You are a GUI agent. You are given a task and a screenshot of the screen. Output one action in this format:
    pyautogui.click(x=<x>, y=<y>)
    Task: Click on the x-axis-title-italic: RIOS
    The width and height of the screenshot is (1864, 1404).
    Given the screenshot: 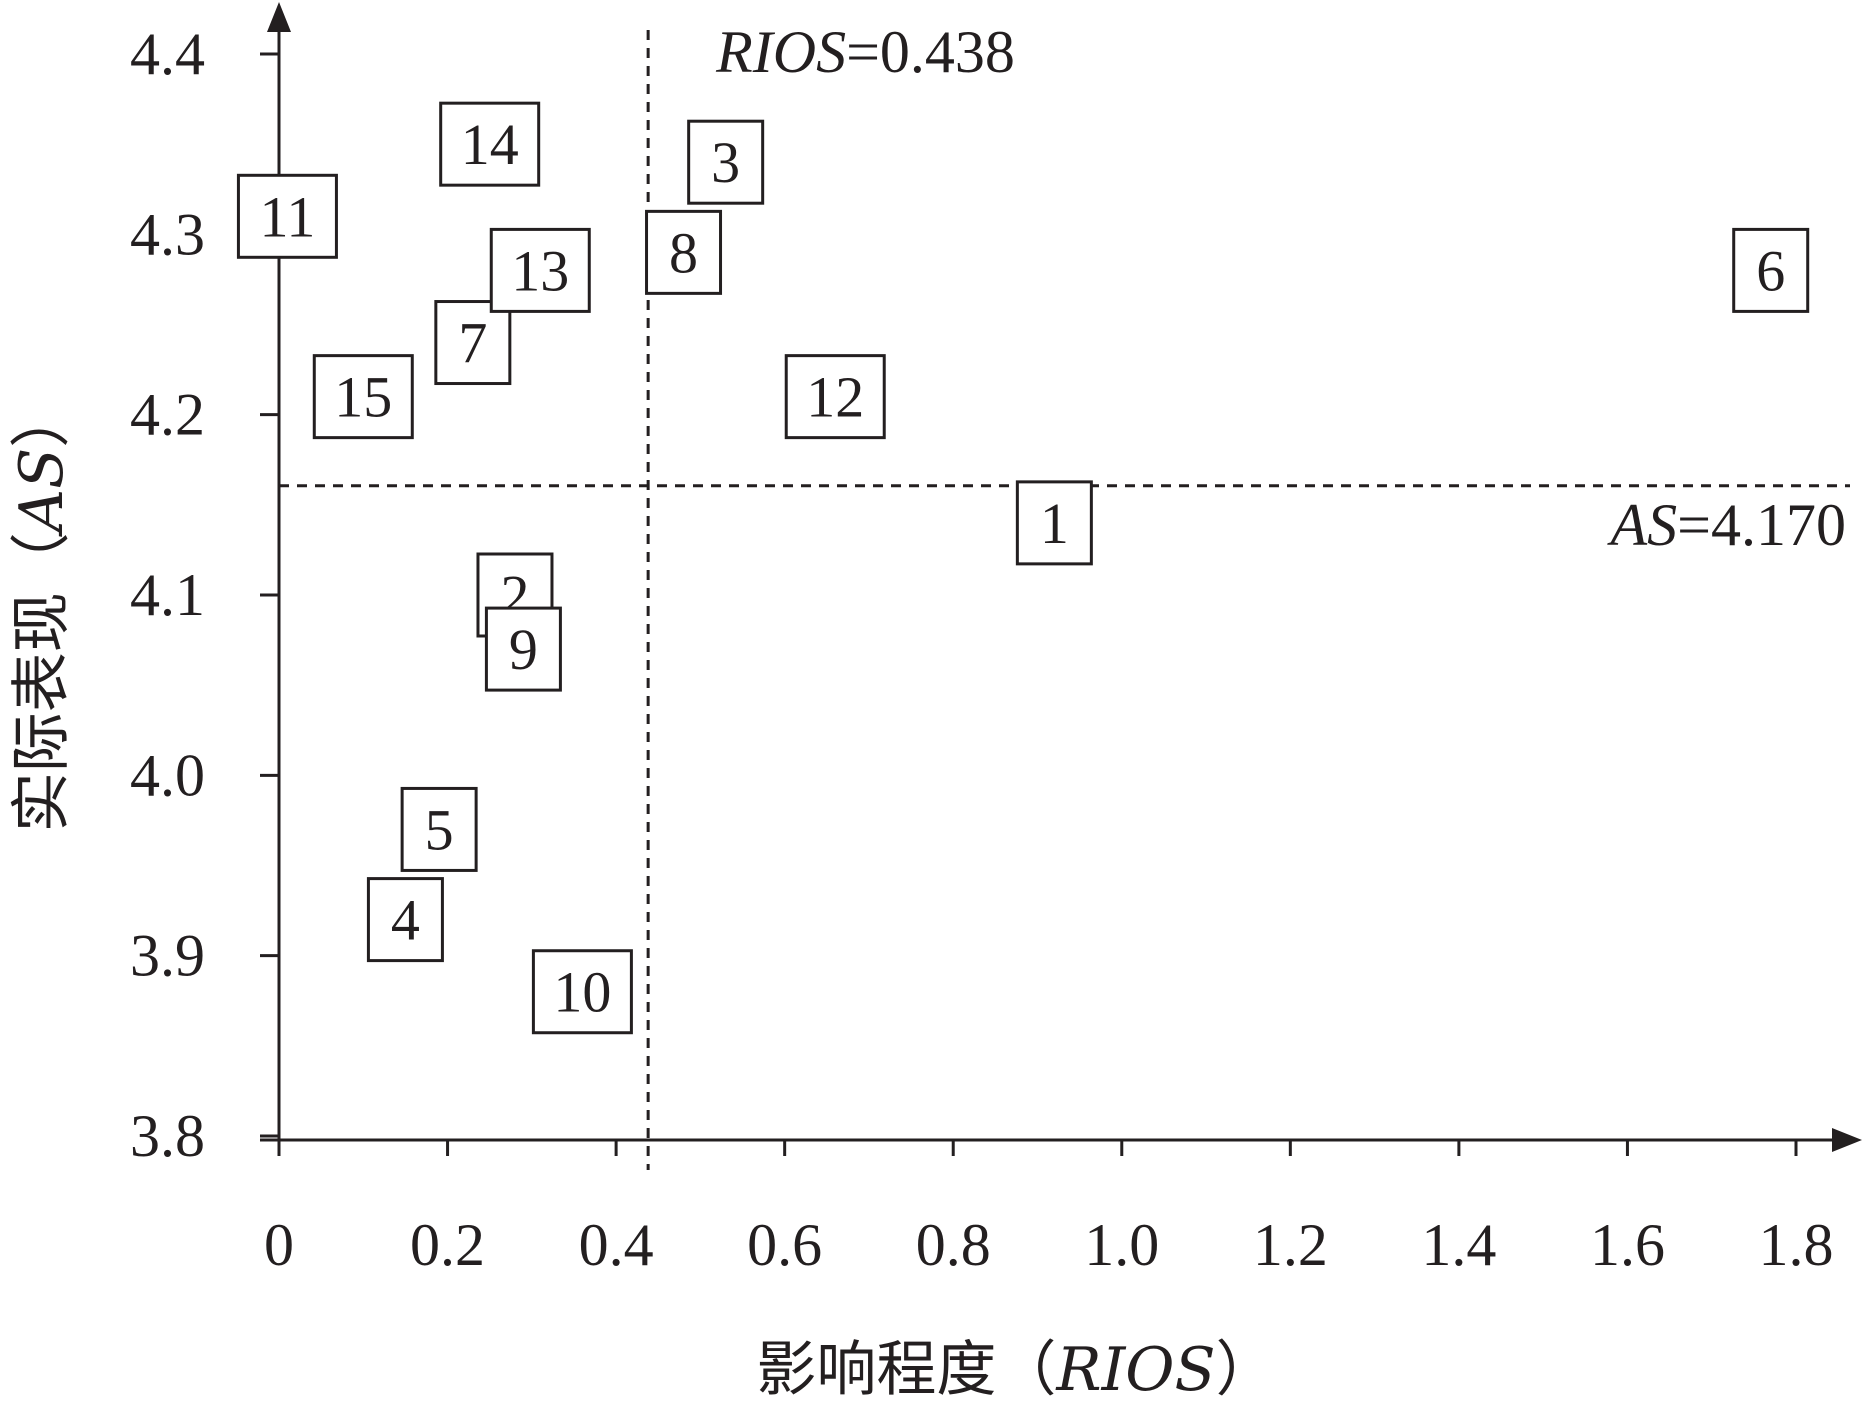 What is the action you would take?
    pyautogui.click(x=1135, y=1369)
    